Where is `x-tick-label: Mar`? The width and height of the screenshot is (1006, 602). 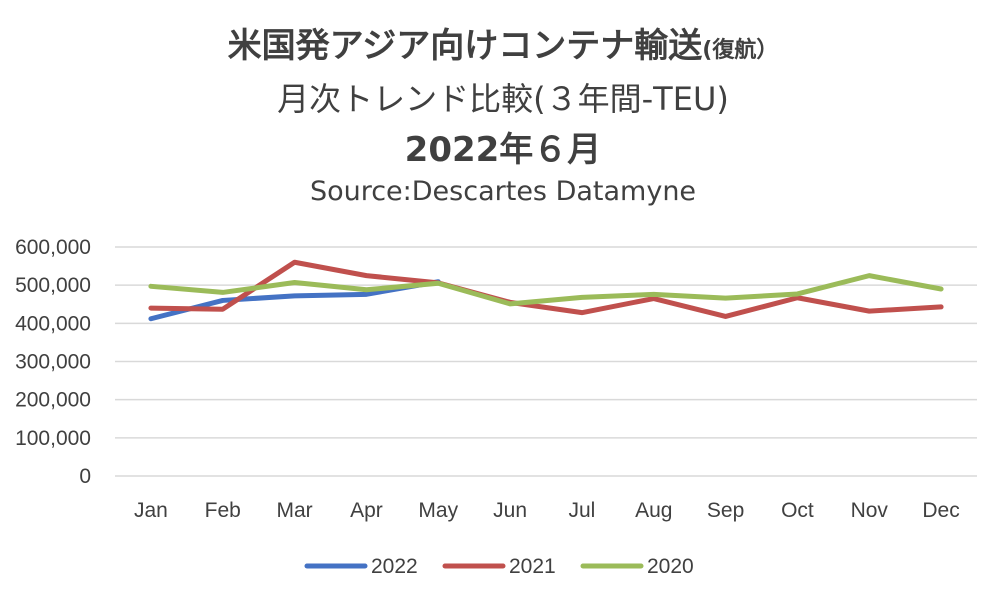
x-tick-label: Mar is located at coordinates (294, 510).